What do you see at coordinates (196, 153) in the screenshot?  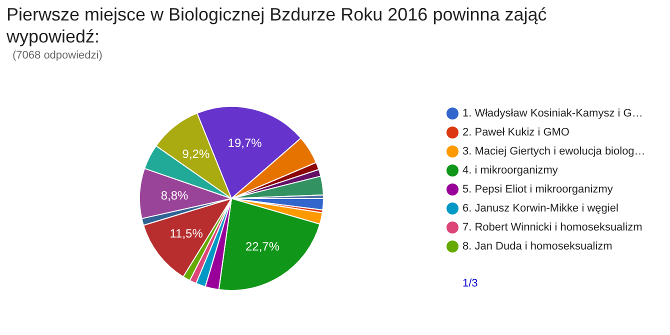 I see `data-label: 9,2%` at bounding box center [196, 153].